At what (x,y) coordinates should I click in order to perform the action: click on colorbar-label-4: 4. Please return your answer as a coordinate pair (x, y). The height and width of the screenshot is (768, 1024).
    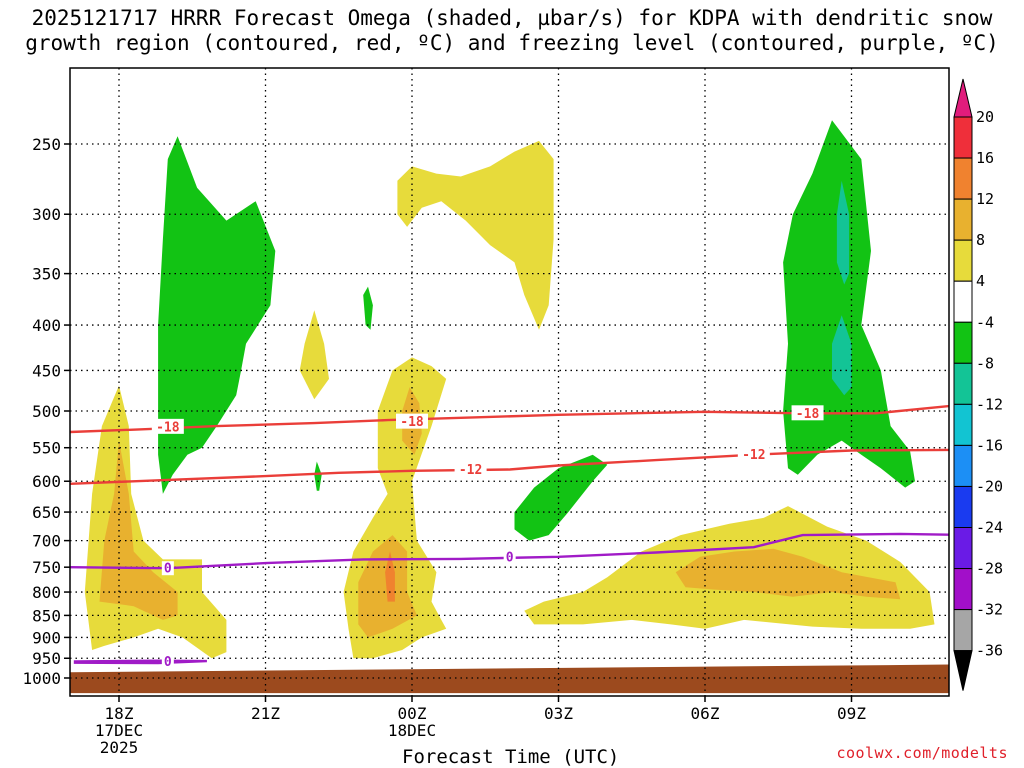
    Looking at the image, I should click on (980, 281).